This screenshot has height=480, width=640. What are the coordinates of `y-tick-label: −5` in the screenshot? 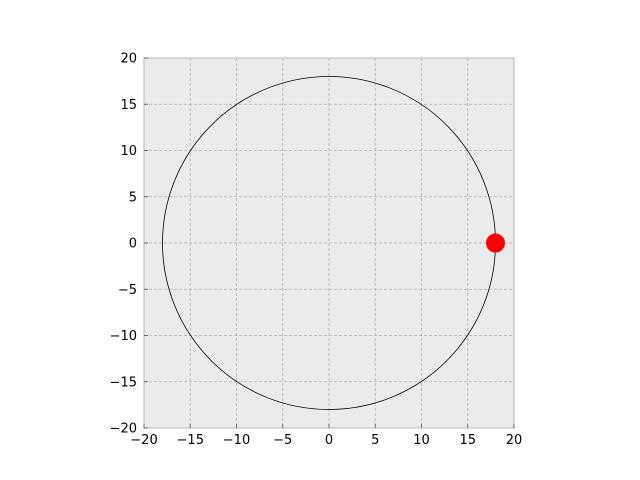 It's located at (127, 290).